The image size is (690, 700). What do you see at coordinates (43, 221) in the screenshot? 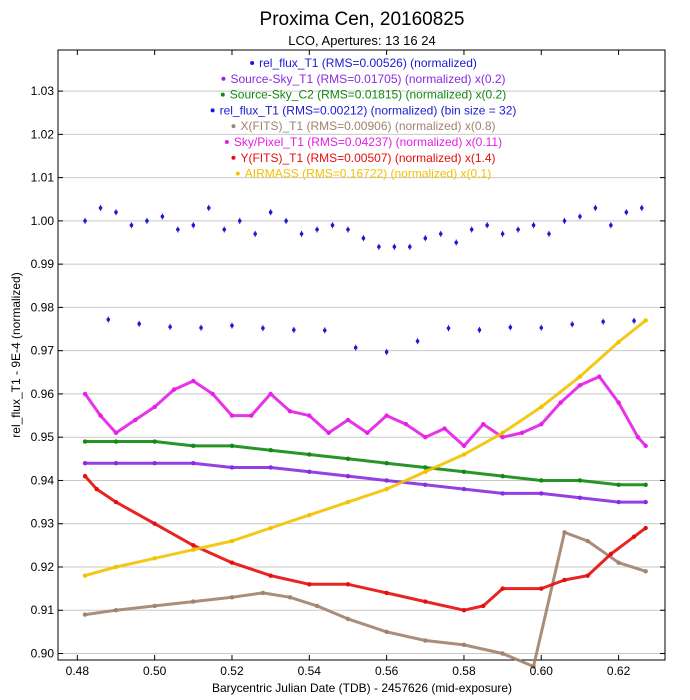
I see `y-tick-label: 1.00` at bounding box center [43, 221].